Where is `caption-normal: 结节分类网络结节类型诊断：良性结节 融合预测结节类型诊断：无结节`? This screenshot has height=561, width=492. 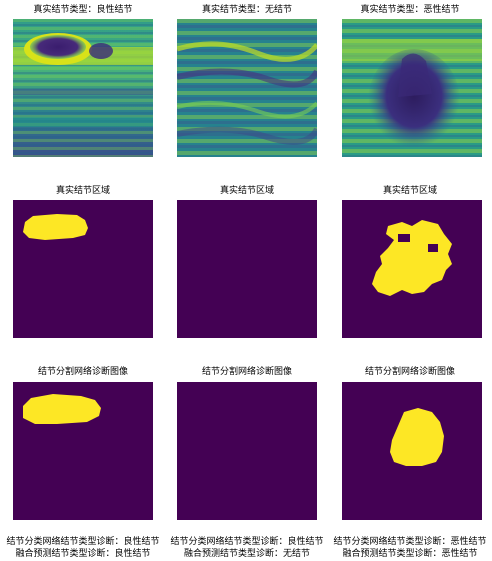
caption-normal: 结节分类网络结节类型诊断：良性结节 融合预测结节类型诊断：无结节 is located at coordinates (247, 548).